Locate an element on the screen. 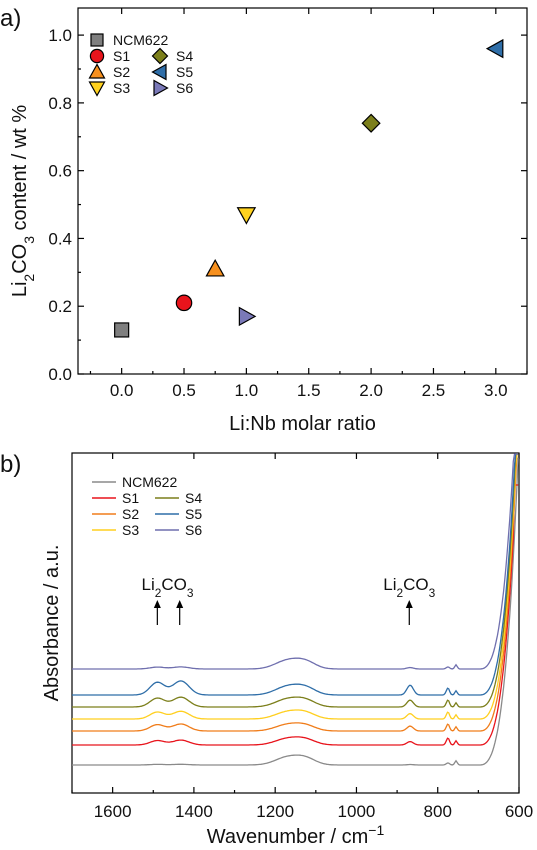 This screenshot has width=537, height=850. data-point-s6 is located at coordinates (247, 316).